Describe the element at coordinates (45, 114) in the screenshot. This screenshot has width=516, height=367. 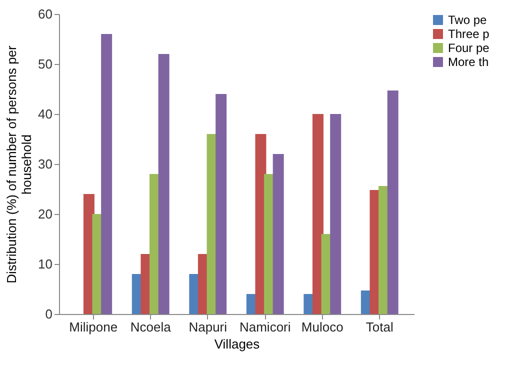
I see `y-tick-label: 40` at that location.